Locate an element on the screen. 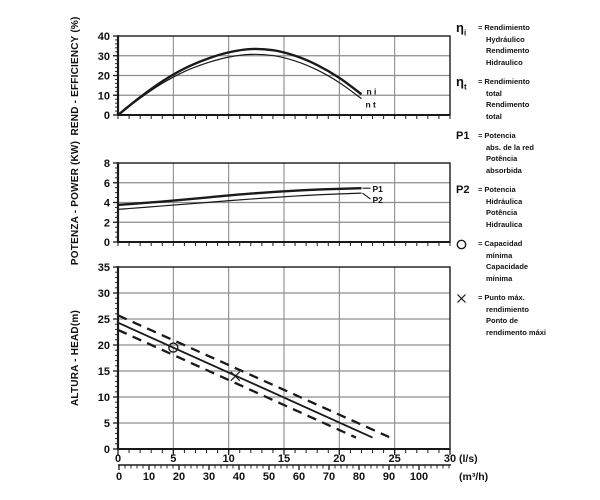 This screenshot has width=600, height=500. x-tick-label: 5 is located at coordinates (173, 459).